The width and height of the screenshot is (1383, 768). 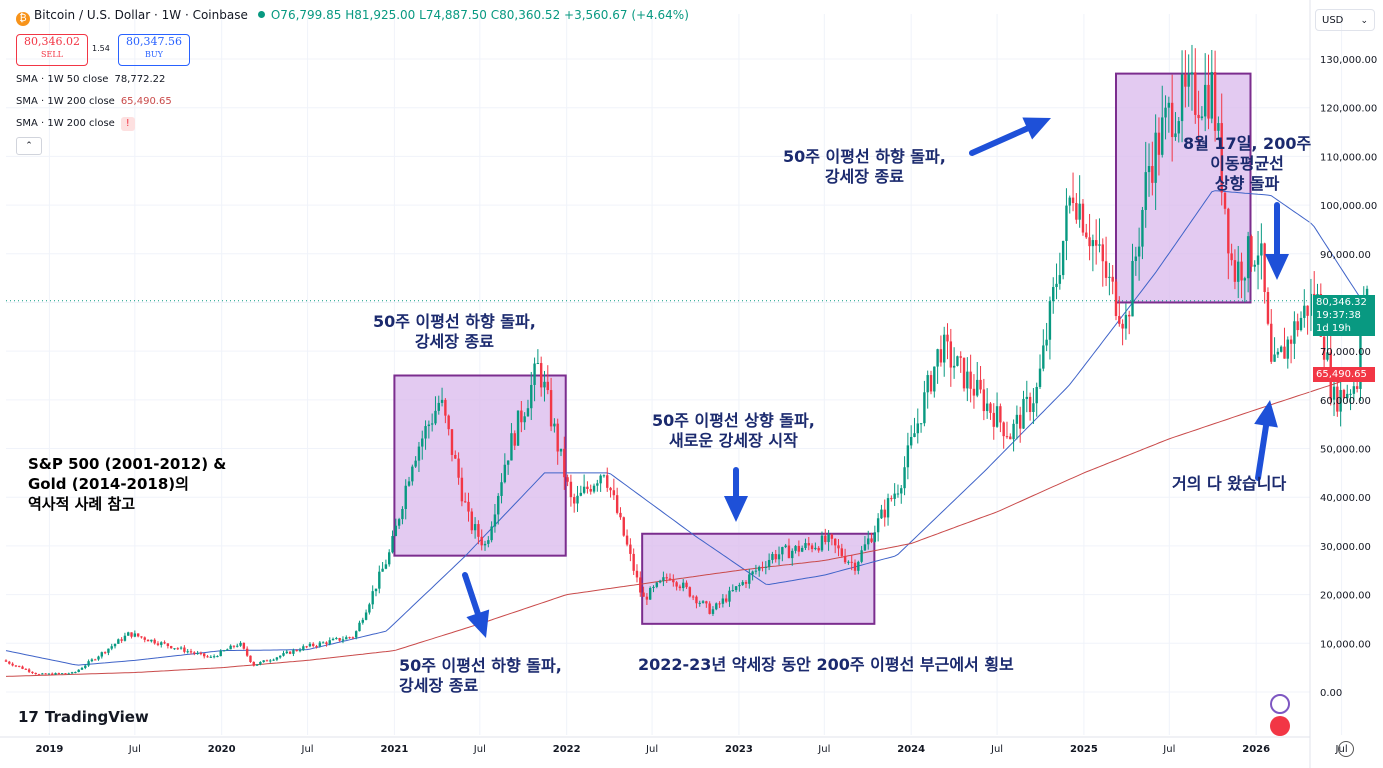 I want to click on warning-icon: !, so click(x=127, y=124).